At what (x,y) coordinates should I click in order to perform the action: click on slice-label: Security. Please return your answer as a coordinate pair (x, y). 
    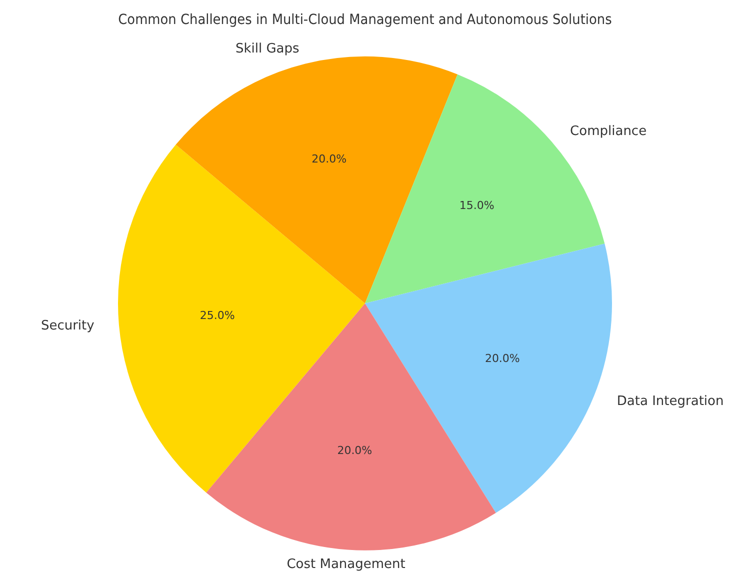
    Looking at the image, I should click on (67, 326).